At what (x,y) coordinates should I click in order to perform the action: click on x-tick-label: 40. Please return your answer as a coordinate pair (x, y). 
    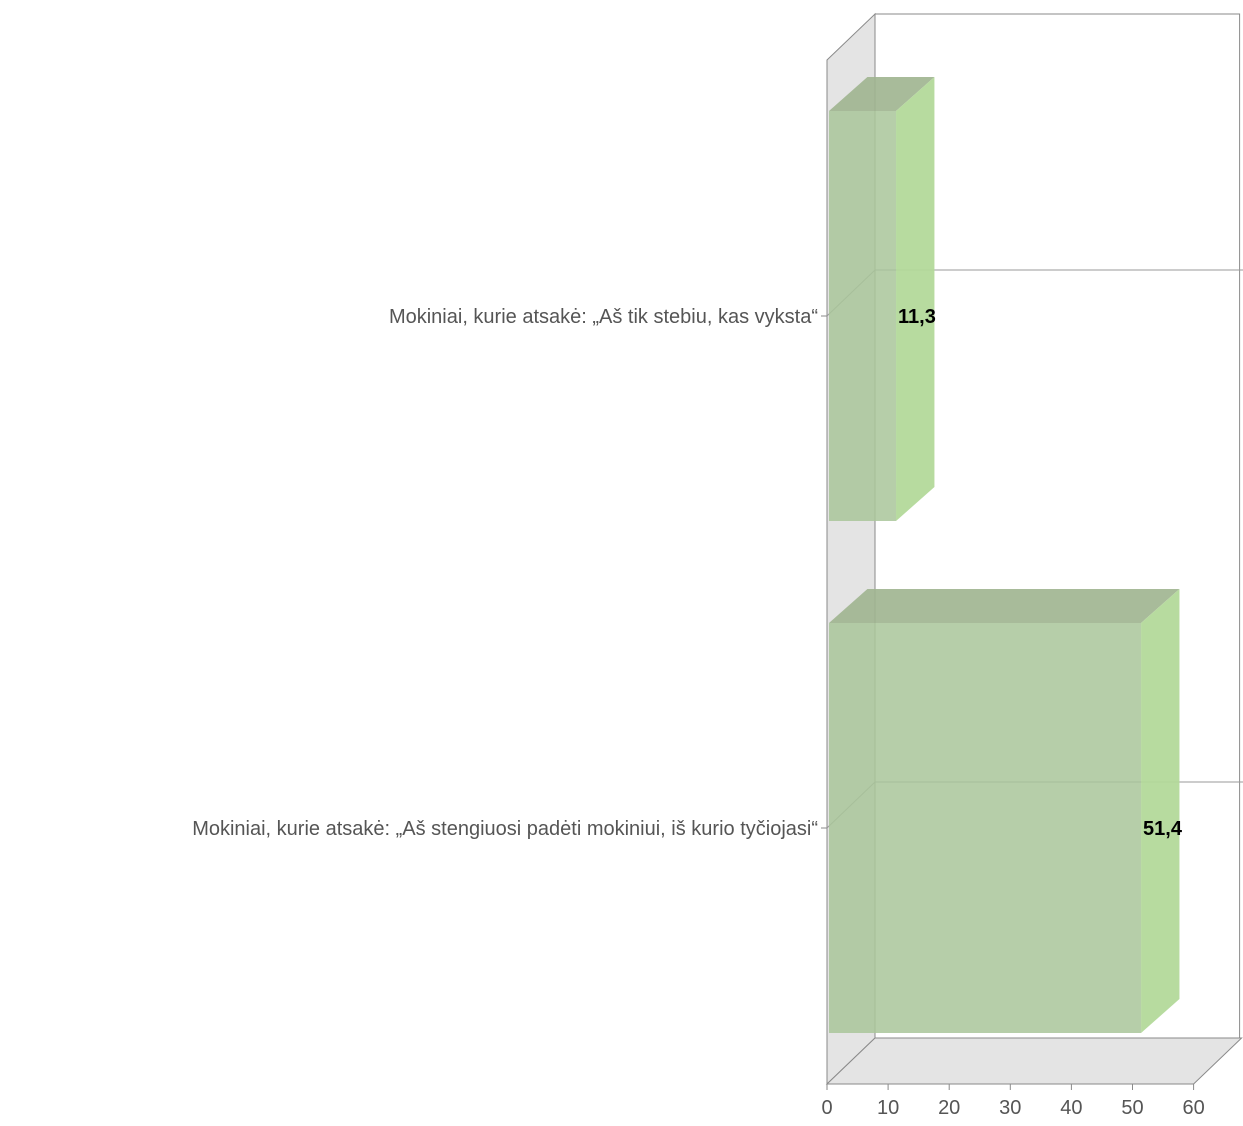
    Looking at the image, I should click on (1071, 1108).